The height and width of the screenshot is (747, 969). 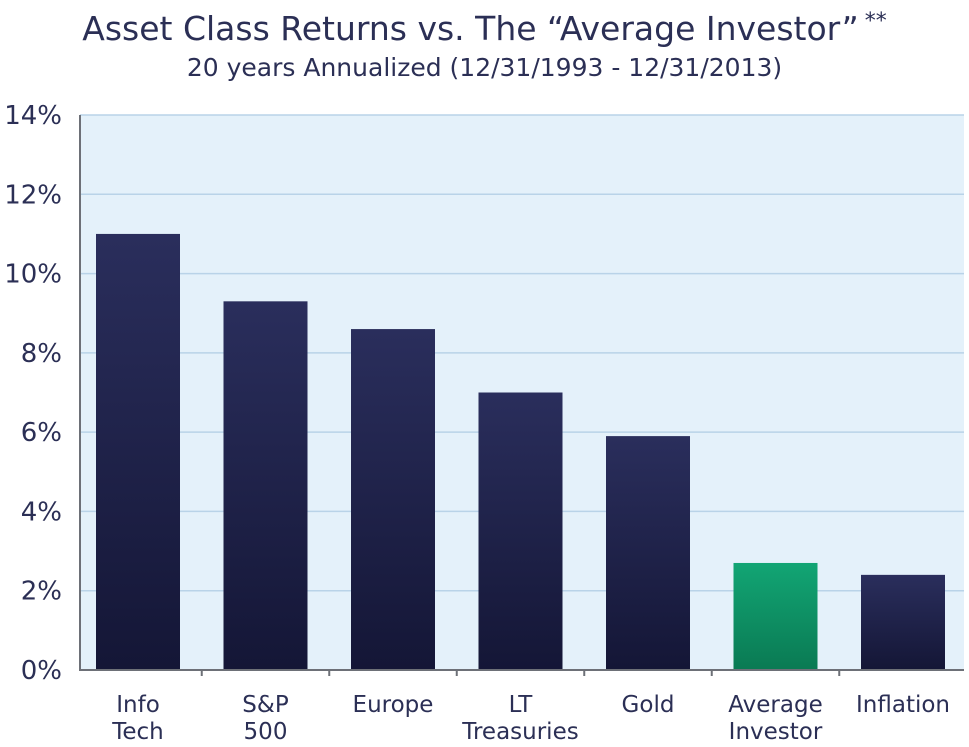 What do you see at coordinates (265, 718) in the screenshot?
I see `x-category-label: S&P 500` at bounding box center [265, 718].